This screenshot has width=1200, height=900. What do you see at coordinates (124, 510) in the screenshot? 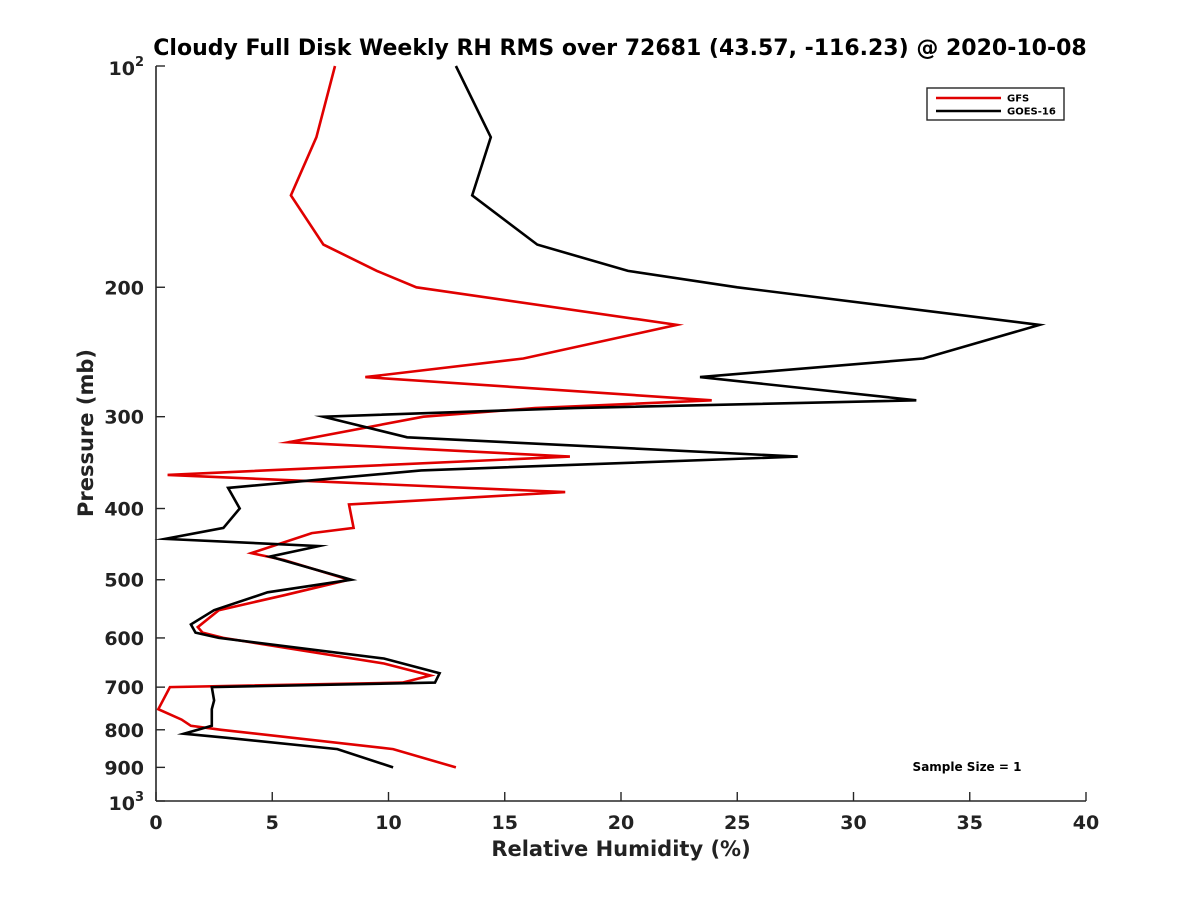
I see `y-tick-label: 400` at bounding box center [124, 510].